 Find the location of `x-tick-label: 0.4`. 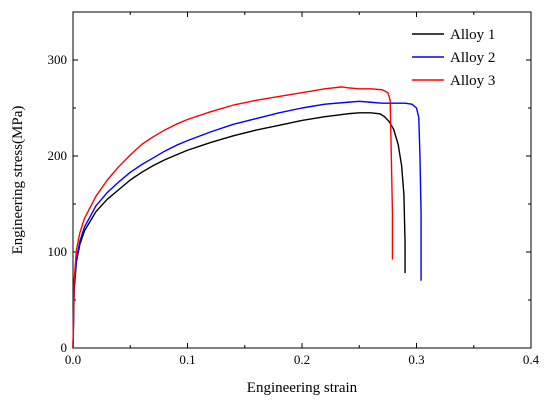

x-tick-label: 0.4 is located at coordinates (531, 359).